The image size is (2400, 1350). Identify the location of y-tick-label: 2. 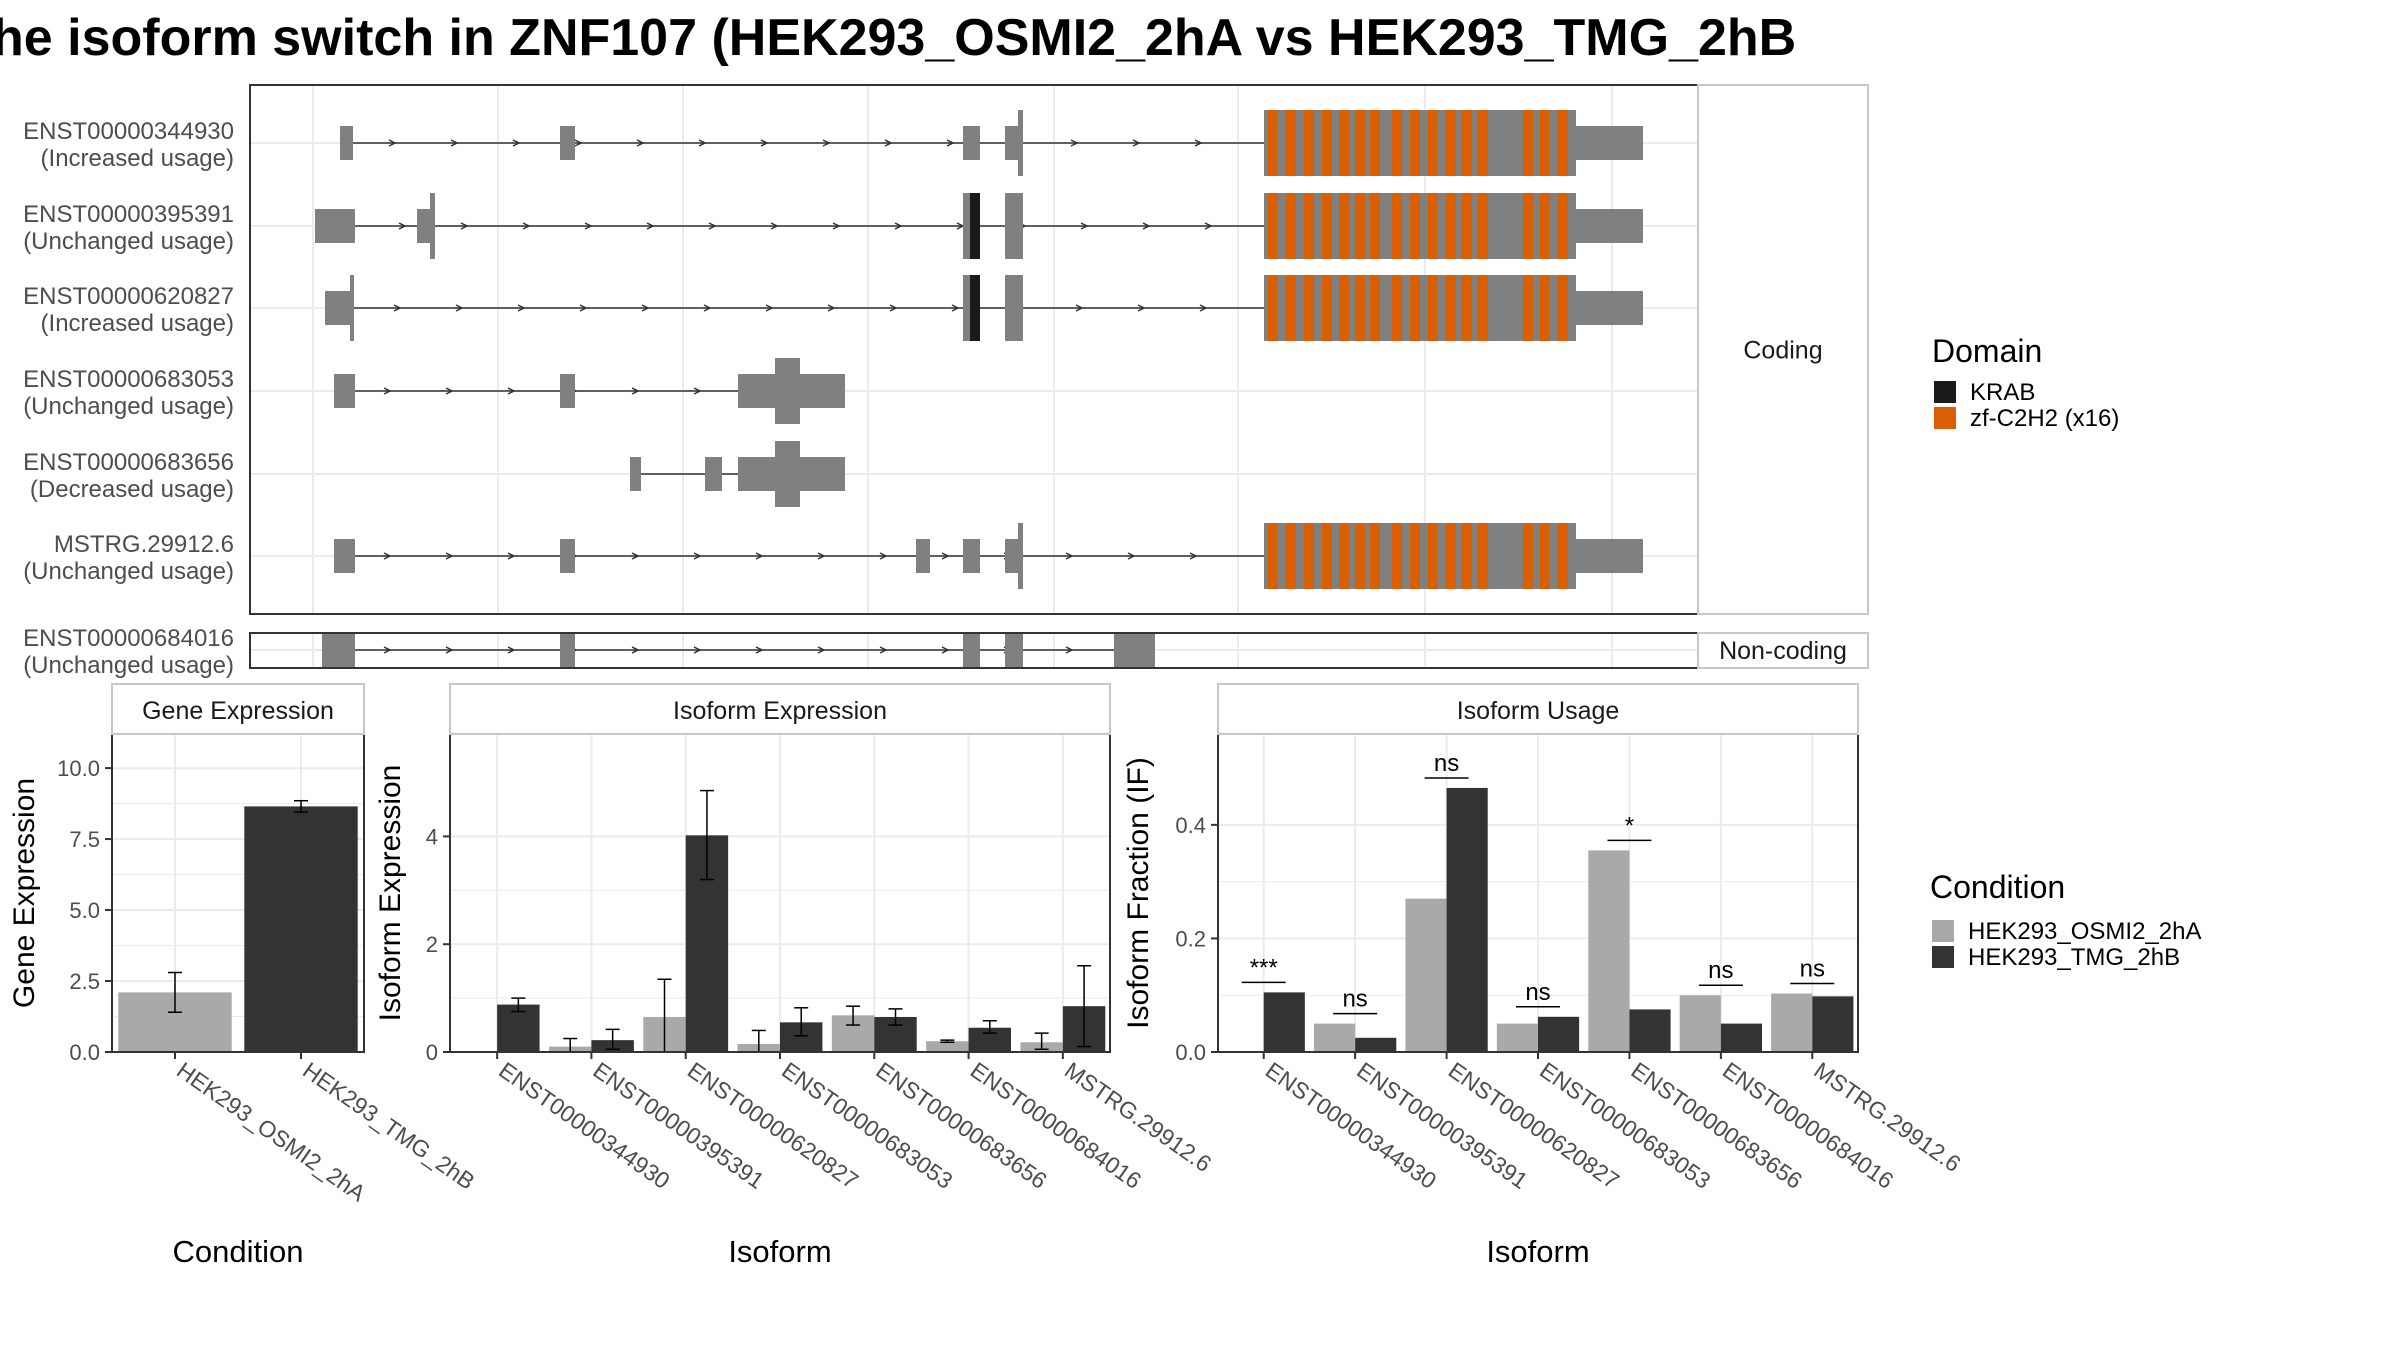
(432, 944).